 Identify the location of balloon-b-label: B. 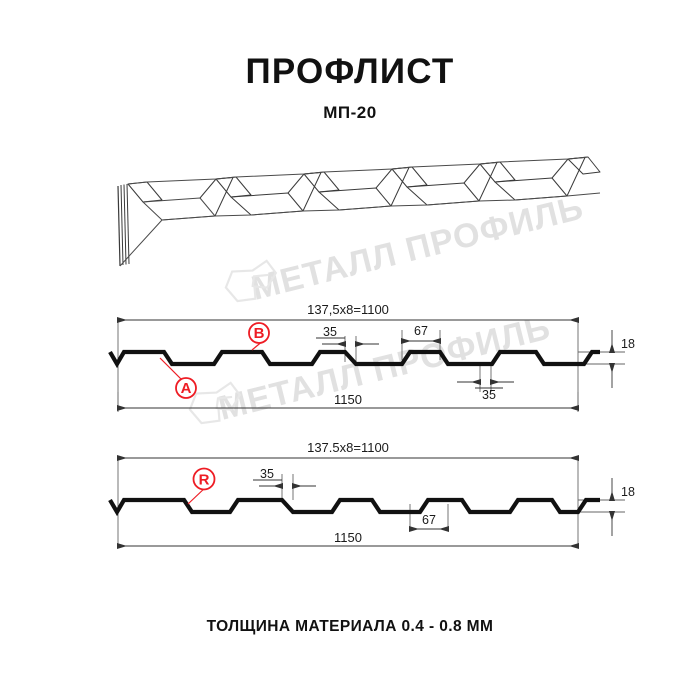
(259, 333).